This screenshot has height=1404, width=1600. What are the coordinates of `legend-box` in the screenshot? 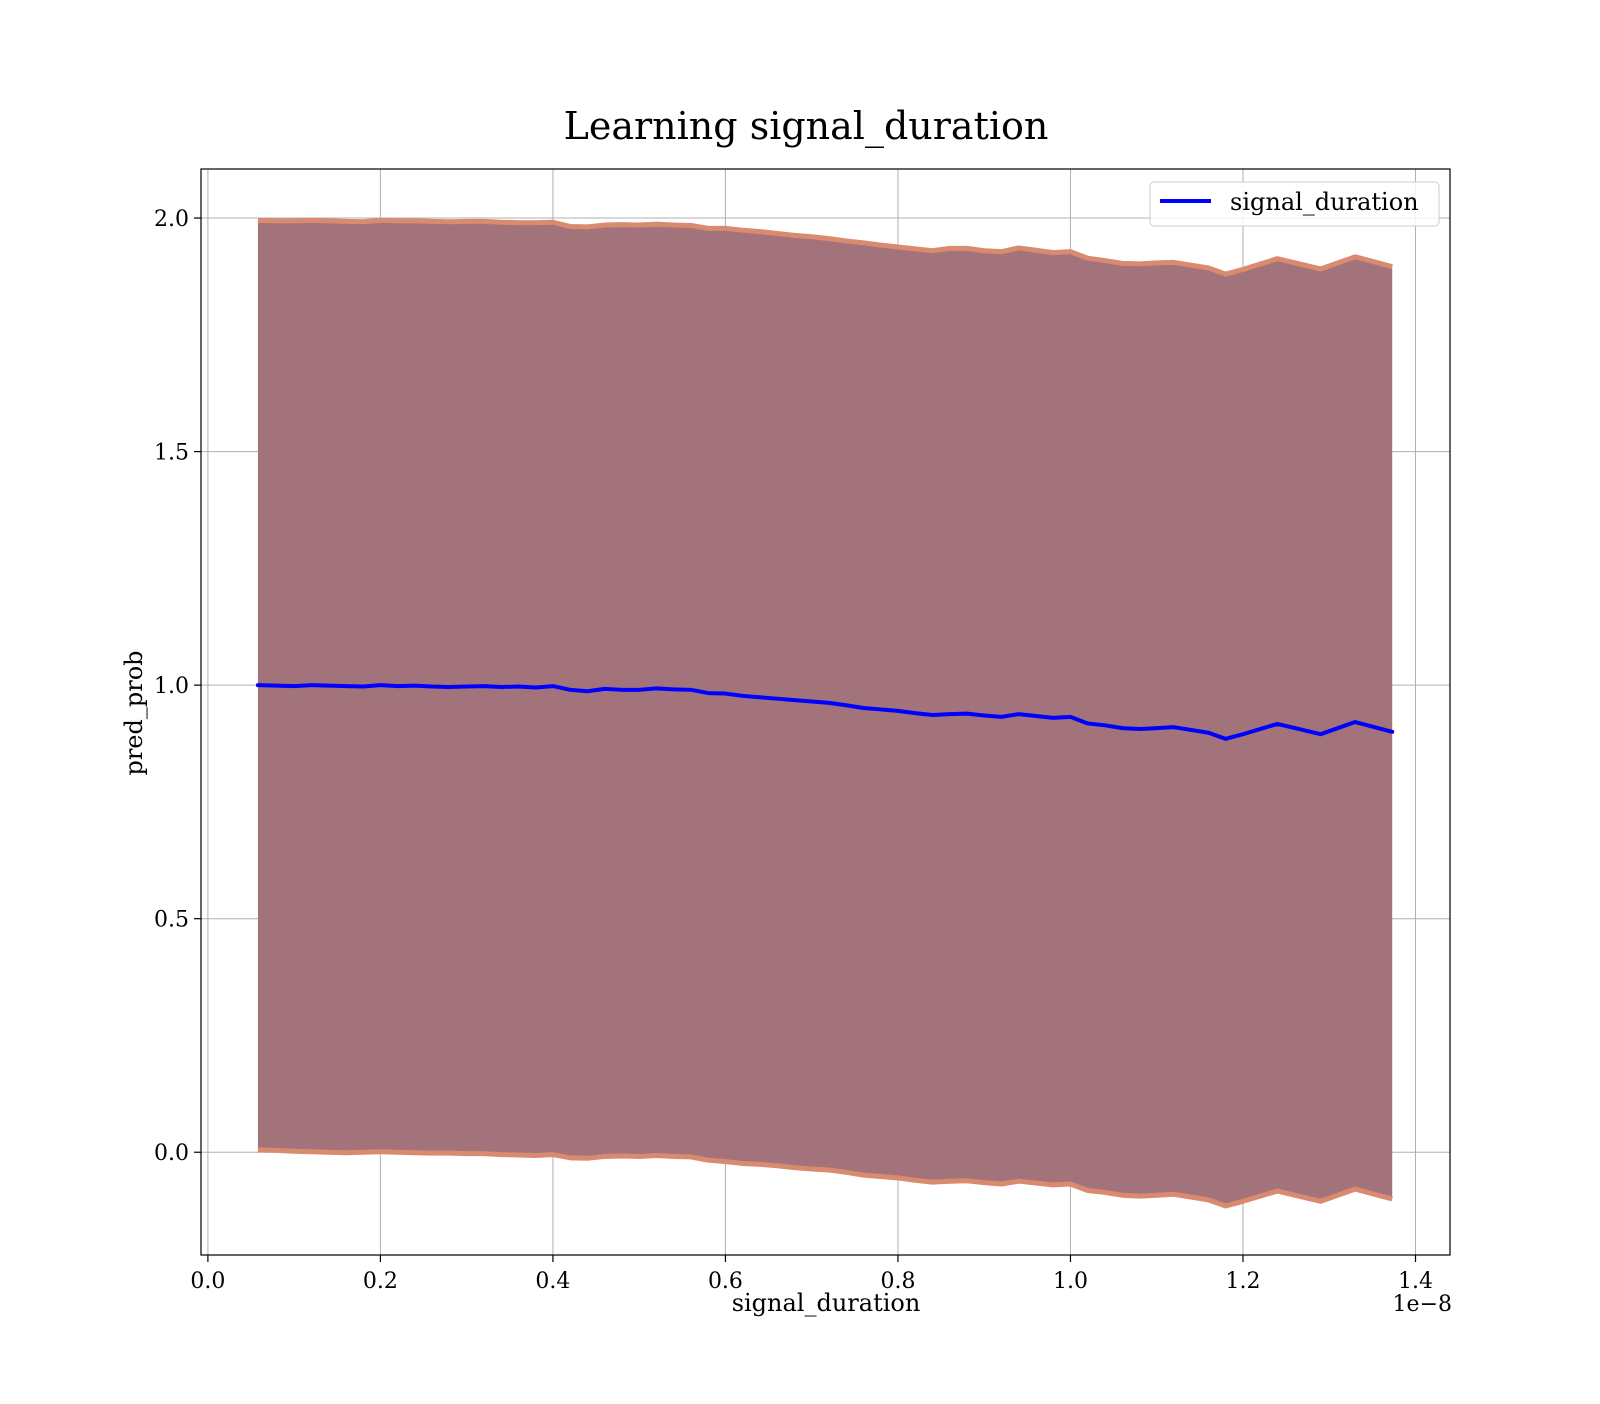 It's located at (1294, 204).